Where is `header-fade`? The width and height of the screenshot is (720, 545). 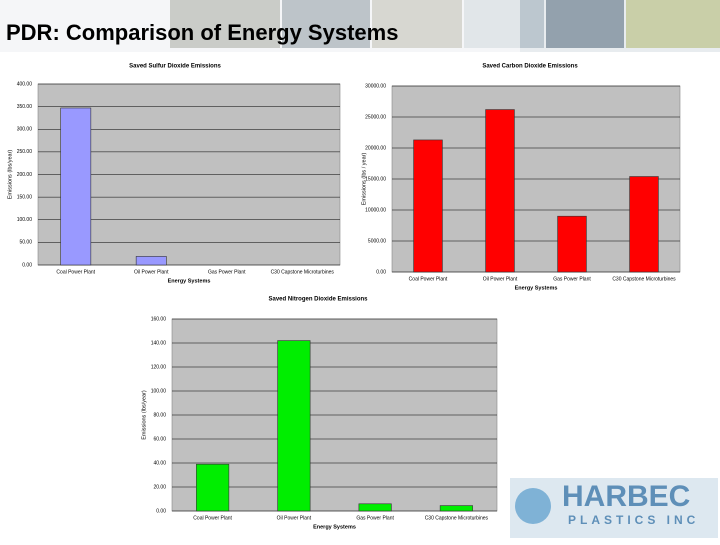
header-fade is located at coordinates (260, 26).